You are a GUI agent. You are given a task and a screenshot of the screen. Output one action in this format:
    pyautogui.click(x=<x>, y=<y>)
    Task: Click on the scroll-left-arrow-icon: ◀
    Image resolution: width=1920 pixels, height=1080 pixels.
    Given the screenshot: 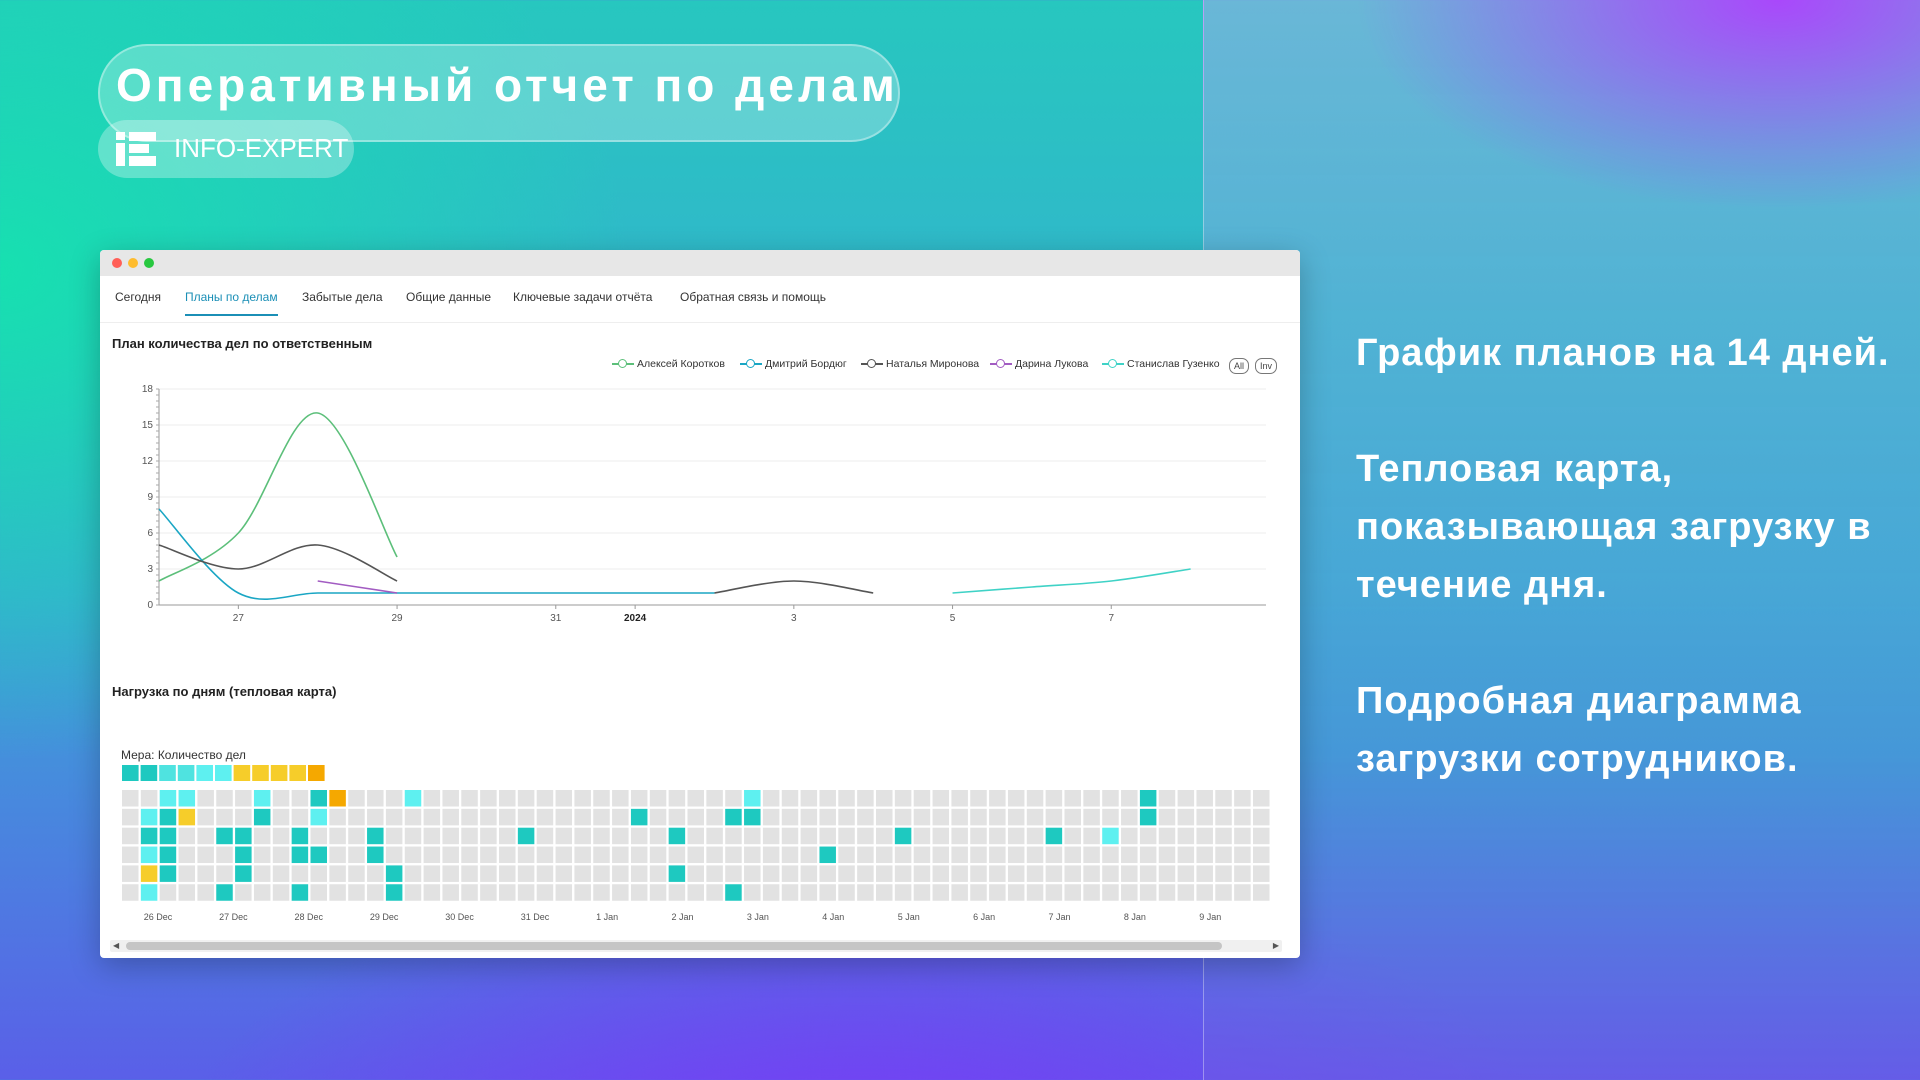 What is the action you would take?
    pyautogui.click(x=116, y=945)
    